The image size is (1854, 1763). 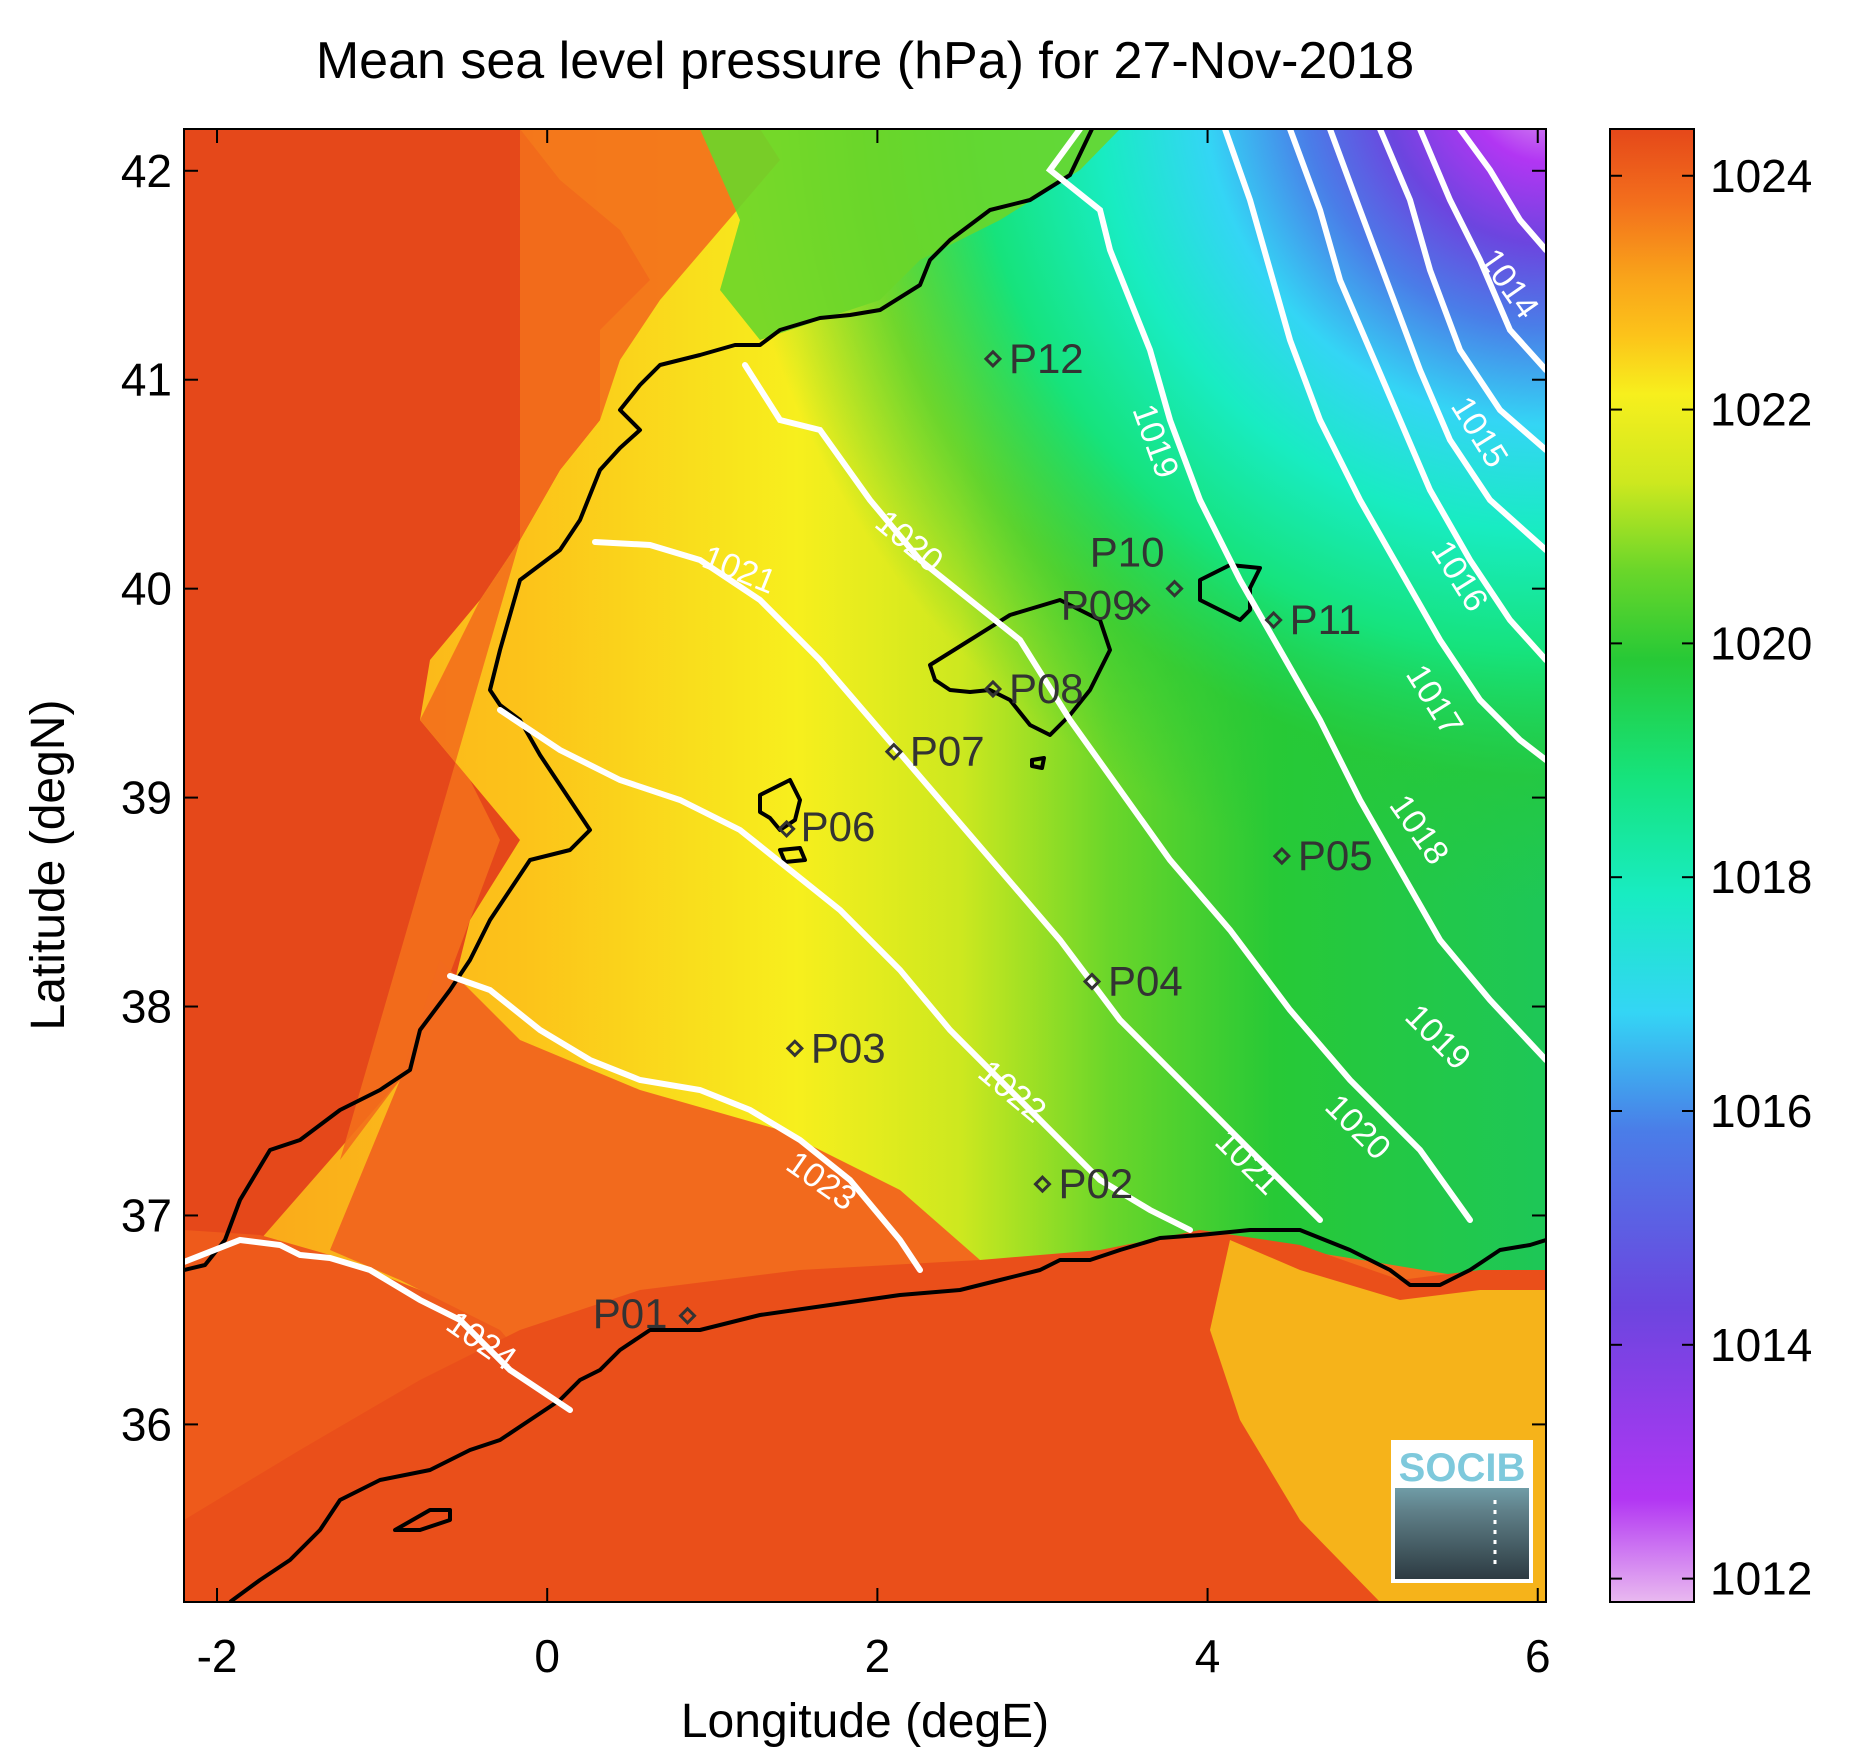 I want to click on station-label: P04, so click(x=1145, y=980).